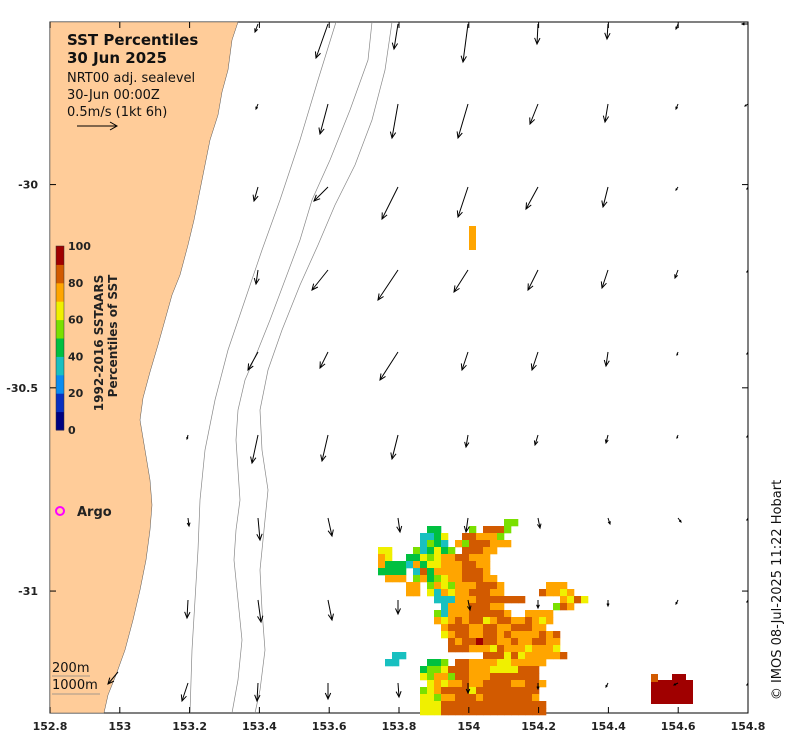 Image resolution: width=790 pixels, height=750 pixels. What do you see at coordinates (538, 726) in the screenshot?
I see `x-tick-label: 154.2` at bounding box center [538, 726].